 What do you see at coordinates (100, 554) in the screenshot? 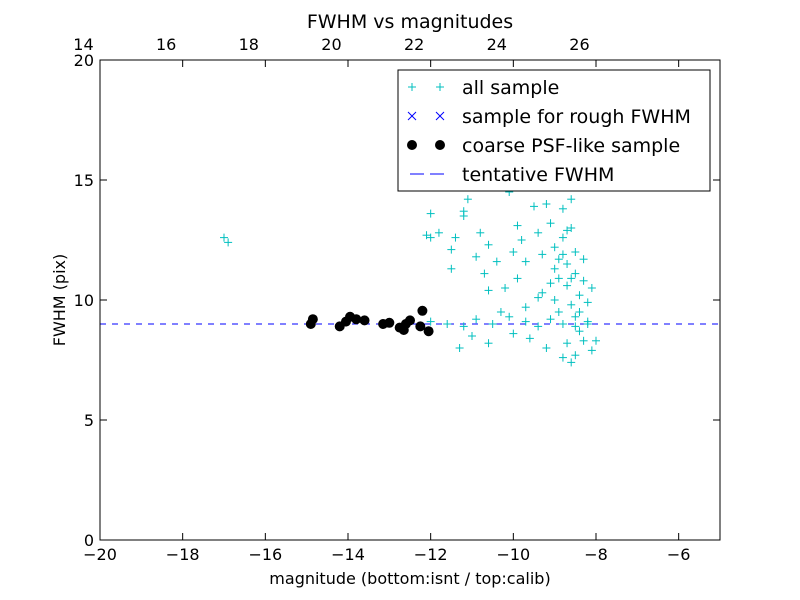
I see `x-tick-label: −20` at bounding box center [100, 554].